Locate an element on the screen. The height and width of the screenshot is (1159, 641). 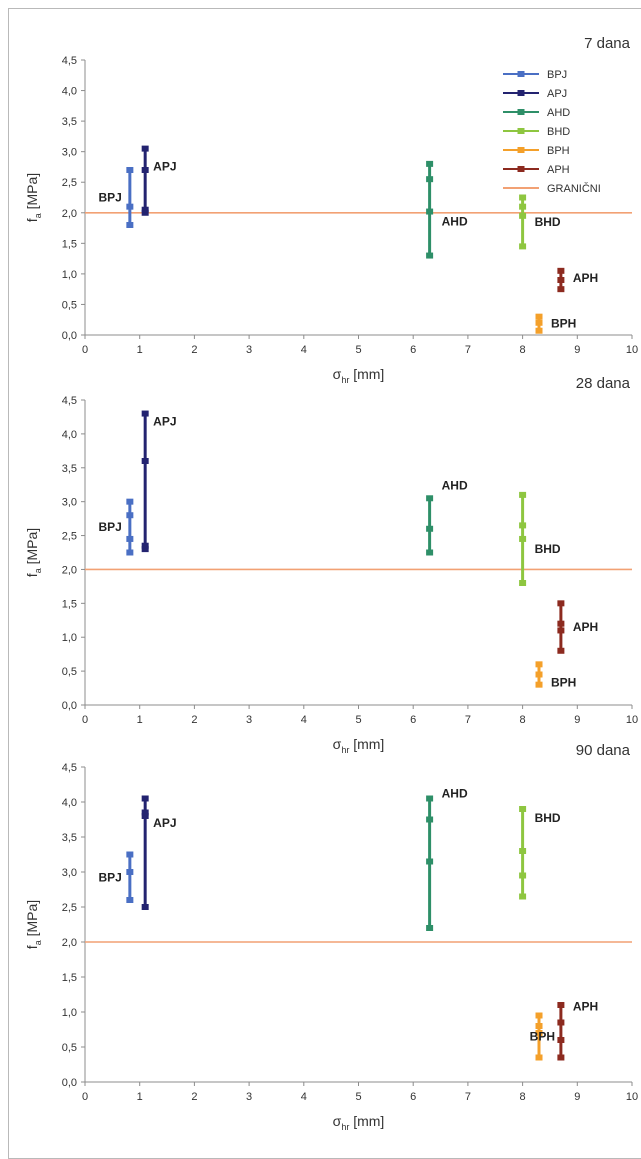
x-tick-label: 0 is located at coordinates (85, 720).